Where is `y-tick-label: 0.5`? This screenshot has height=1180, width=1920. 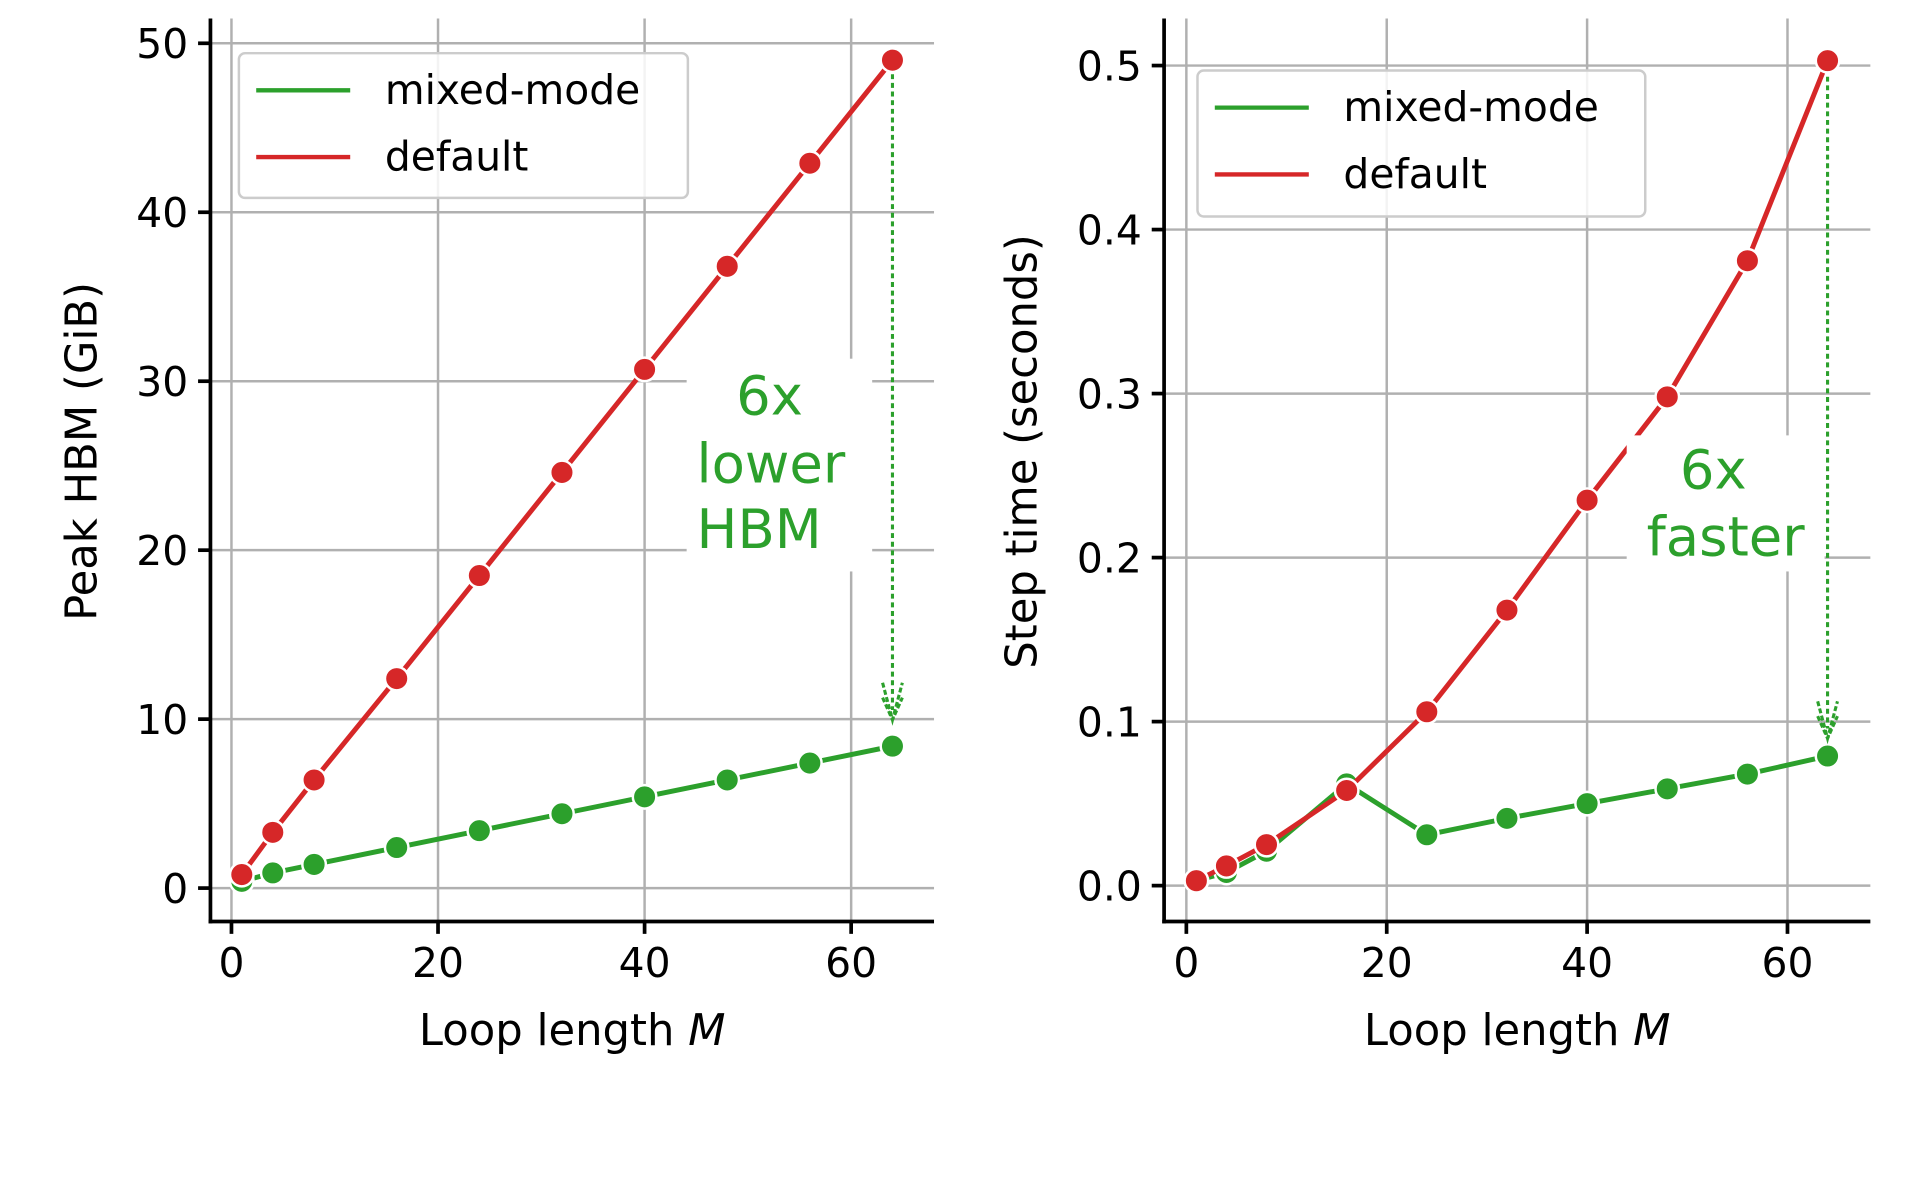
y-tick-label: 0.5 is located at coordinates (1109, 66).